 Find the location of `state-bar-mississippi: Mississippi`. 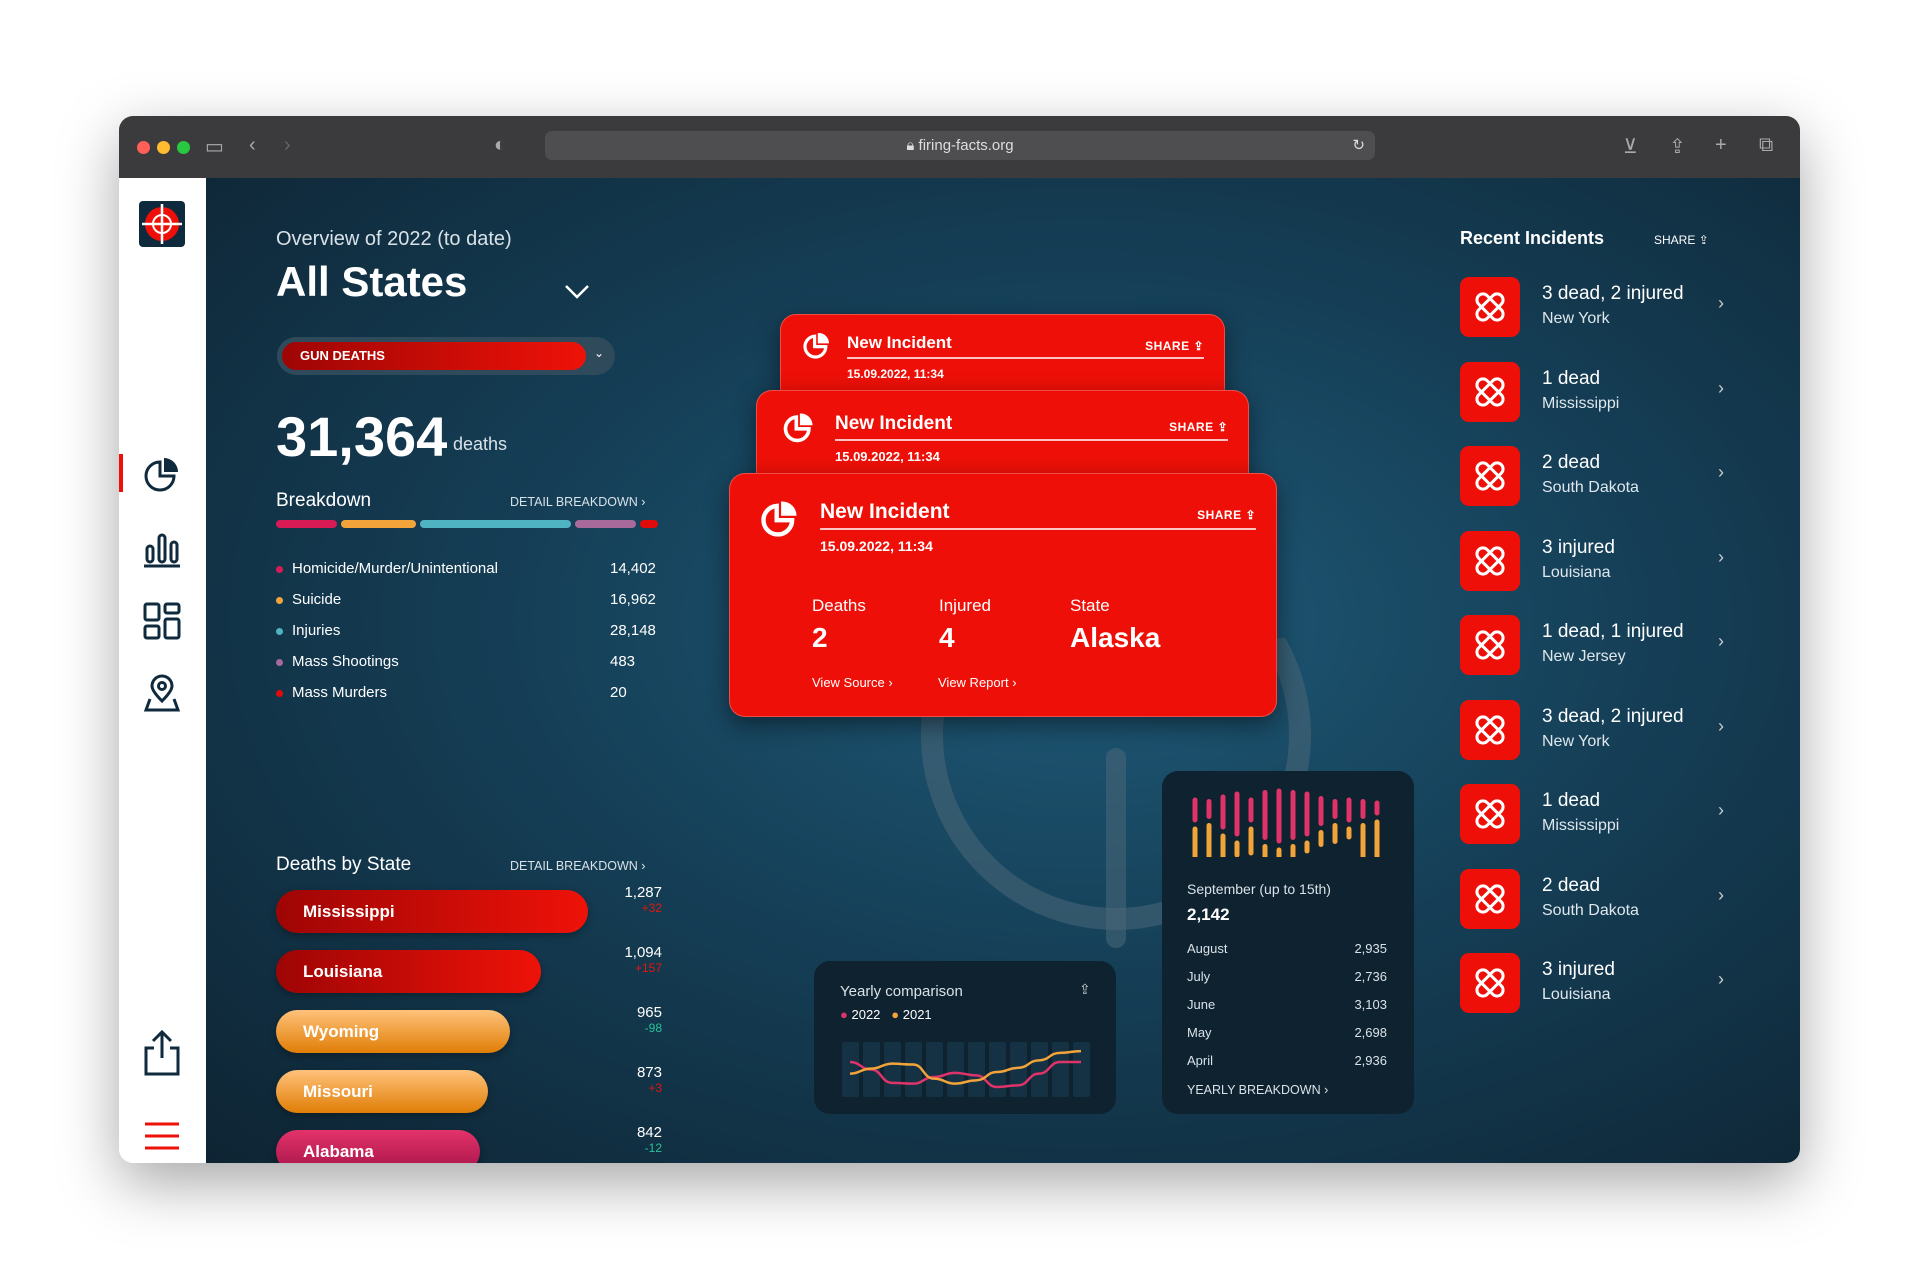

state-bar-mississippi: Mississippi is located at coordinates (432, 911).